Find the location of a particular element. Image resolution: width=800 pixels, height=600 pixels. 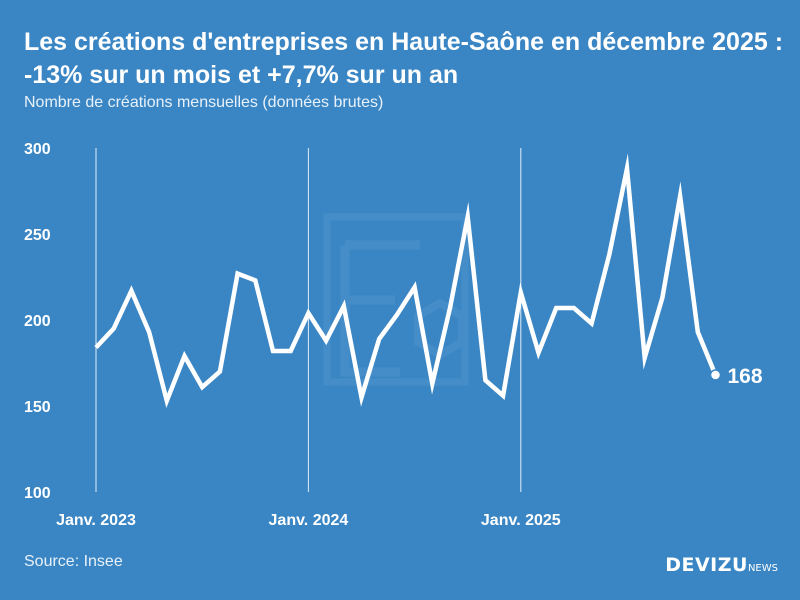

brand-name: DEVIZU is located at coordinates (706, 565).